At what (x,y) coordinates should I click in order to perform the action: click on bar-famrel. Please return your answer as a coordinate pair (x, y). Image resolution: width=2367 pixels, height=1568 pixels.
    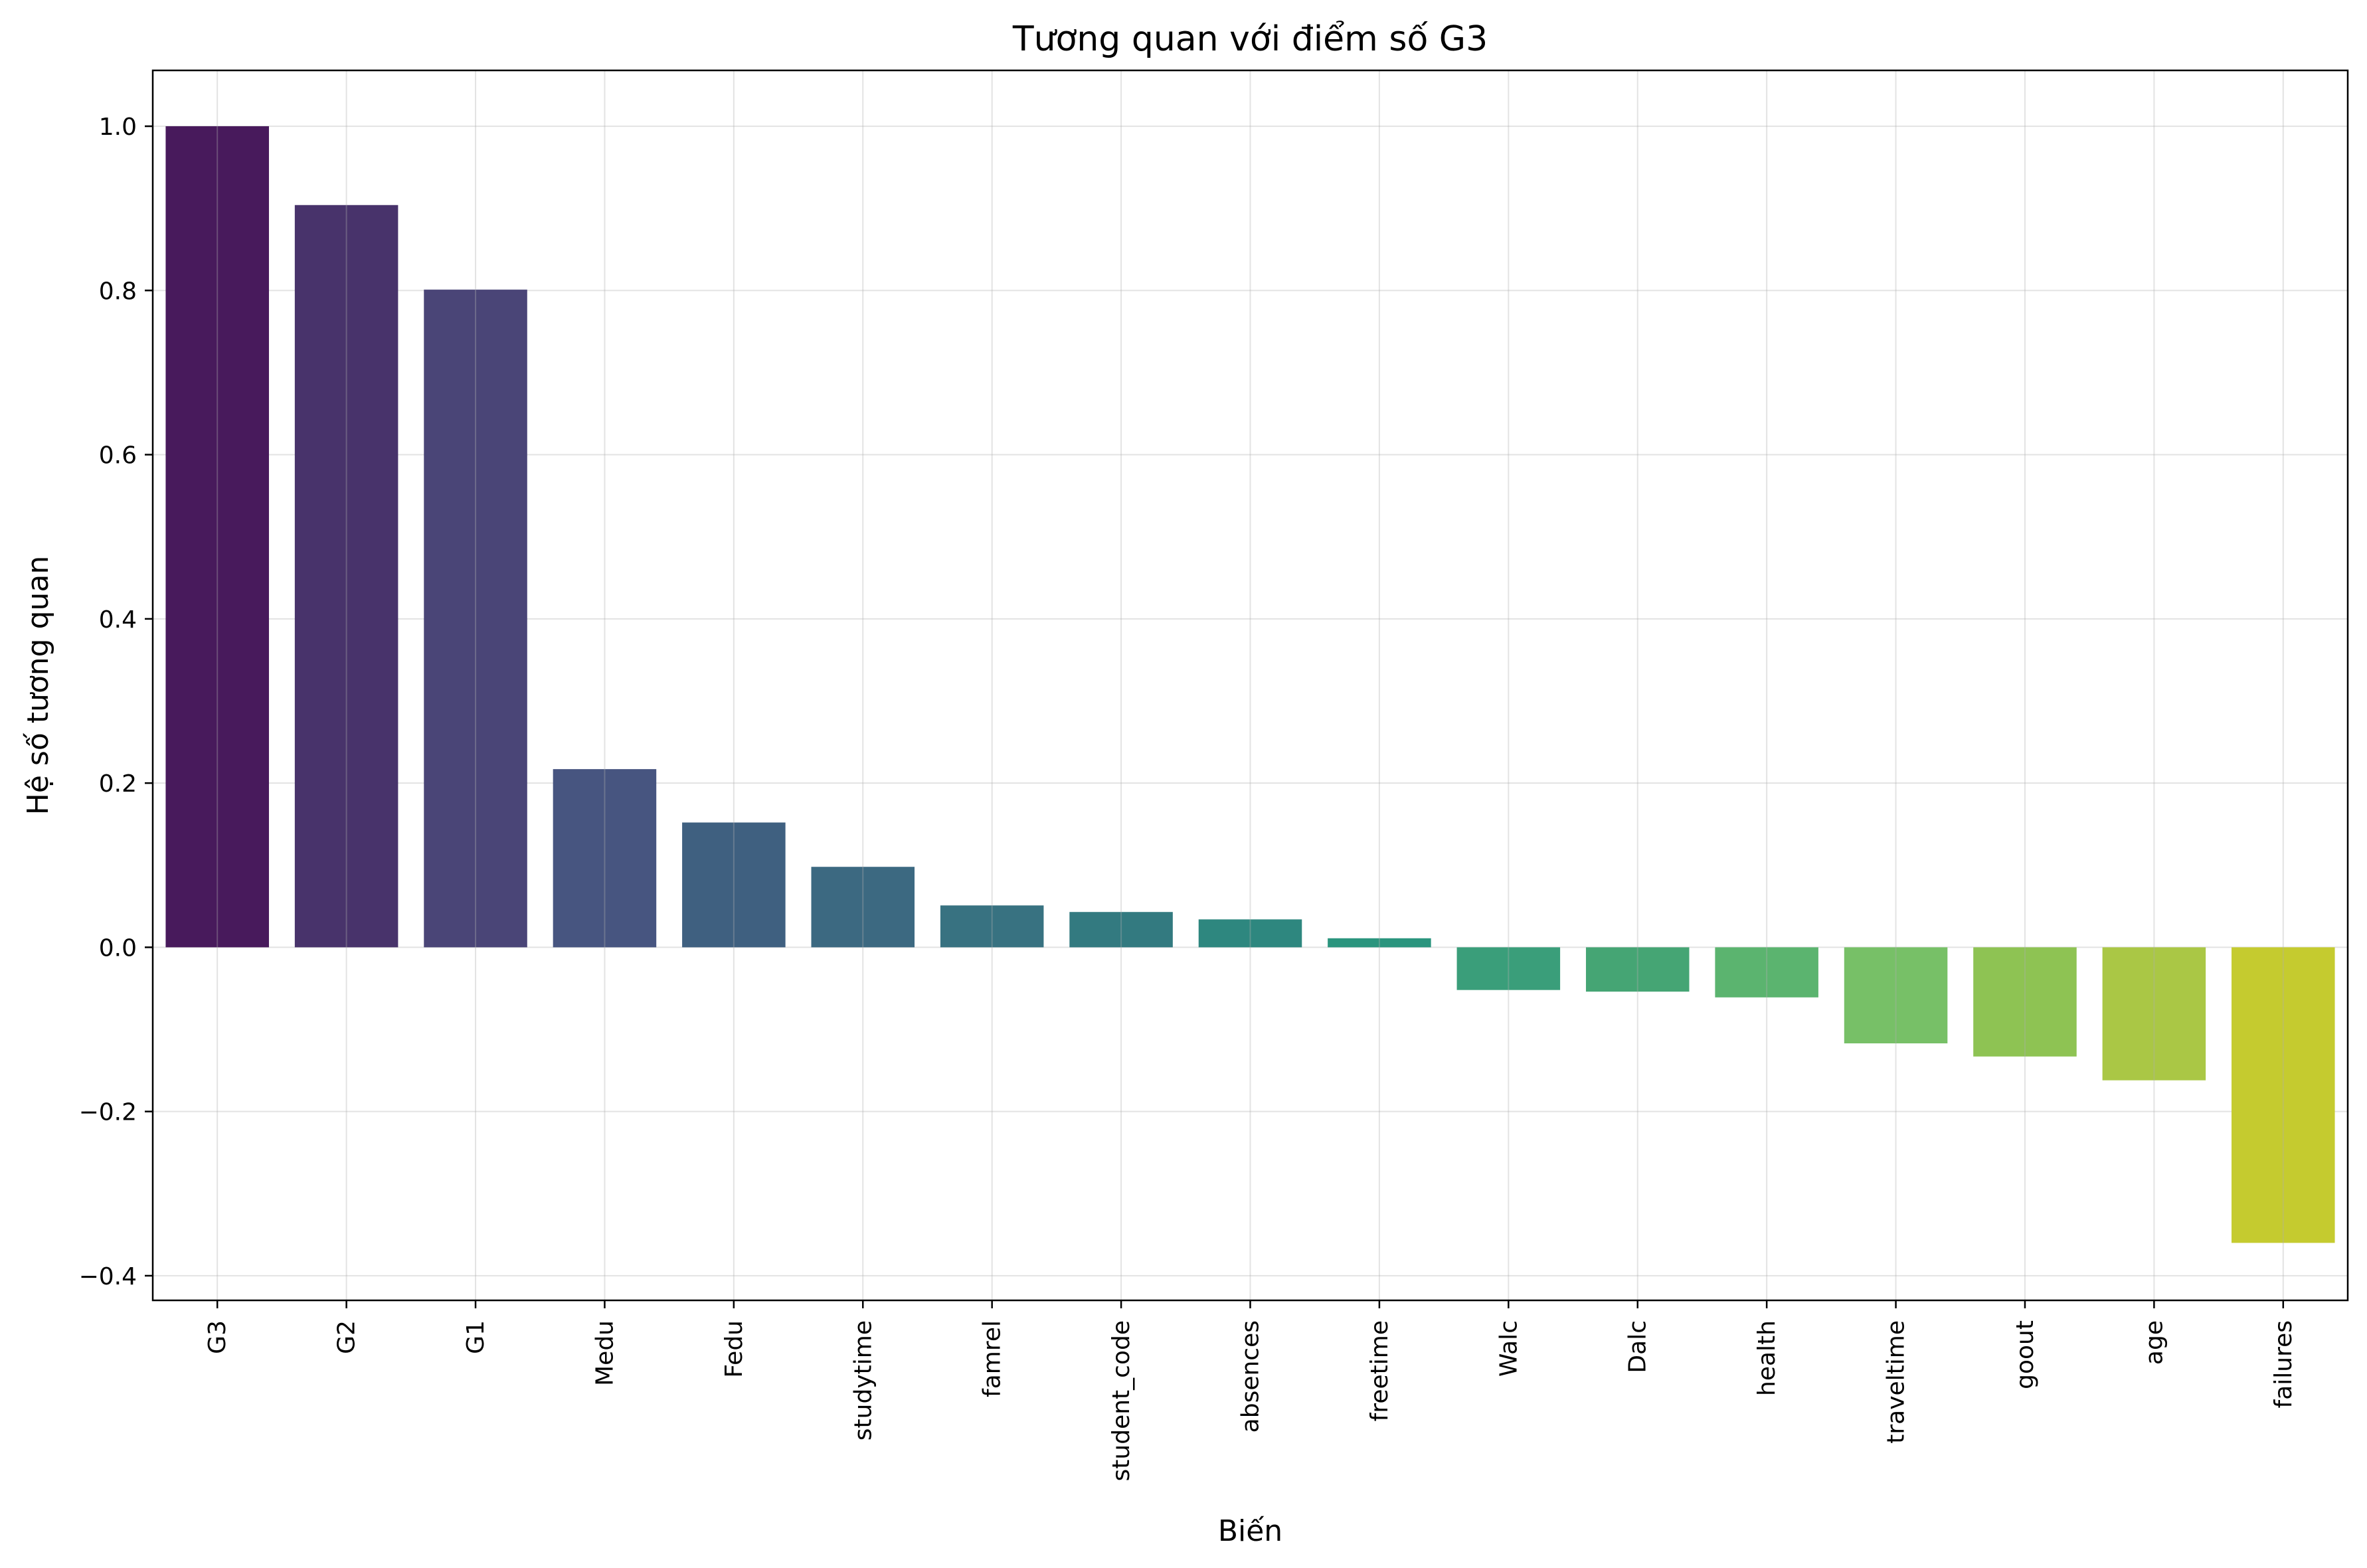
    Looking at the image, I should click on (992, 927).